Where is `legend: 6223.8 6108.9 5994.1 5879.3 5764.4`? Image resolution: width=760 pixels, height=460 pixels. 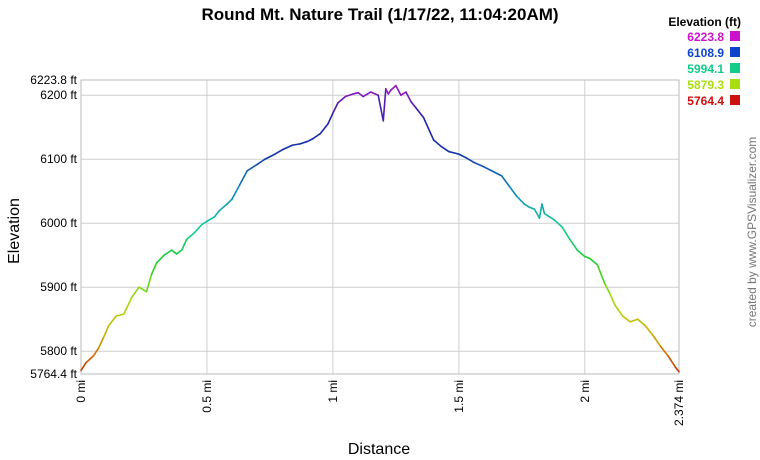
legend: 6223.8 6108.9 5994.1 5879.3 5764.4 is located at coordinates (713, 69).